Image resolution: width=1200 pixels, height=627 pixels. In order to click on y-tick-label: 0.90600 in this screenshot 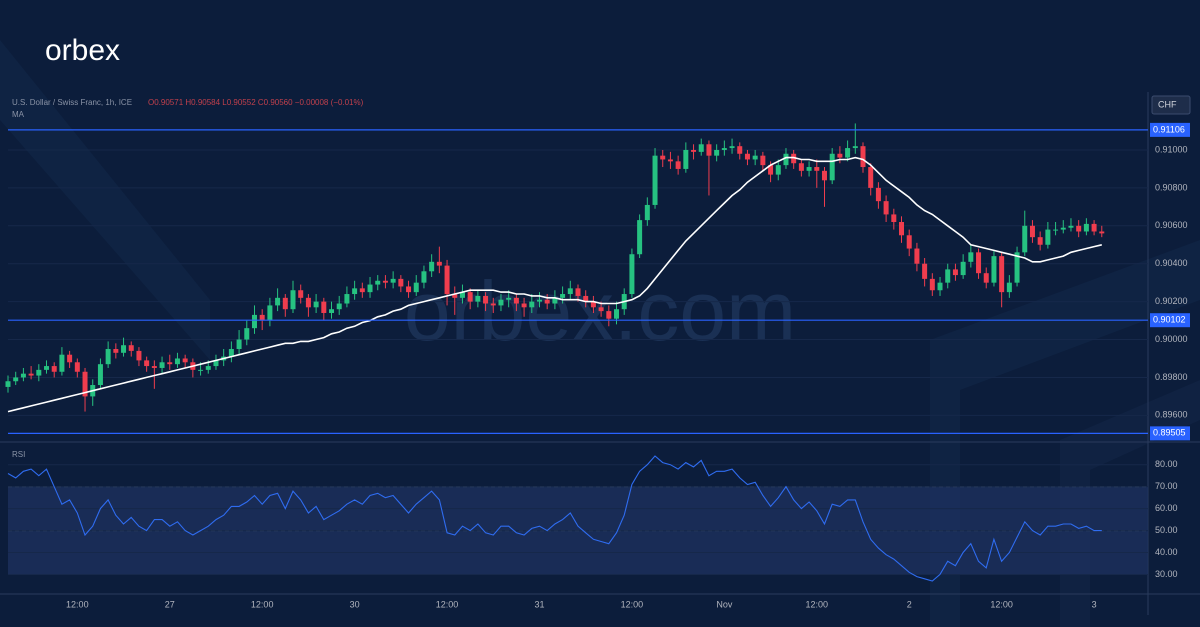, I will do `click(1171, 225)`.